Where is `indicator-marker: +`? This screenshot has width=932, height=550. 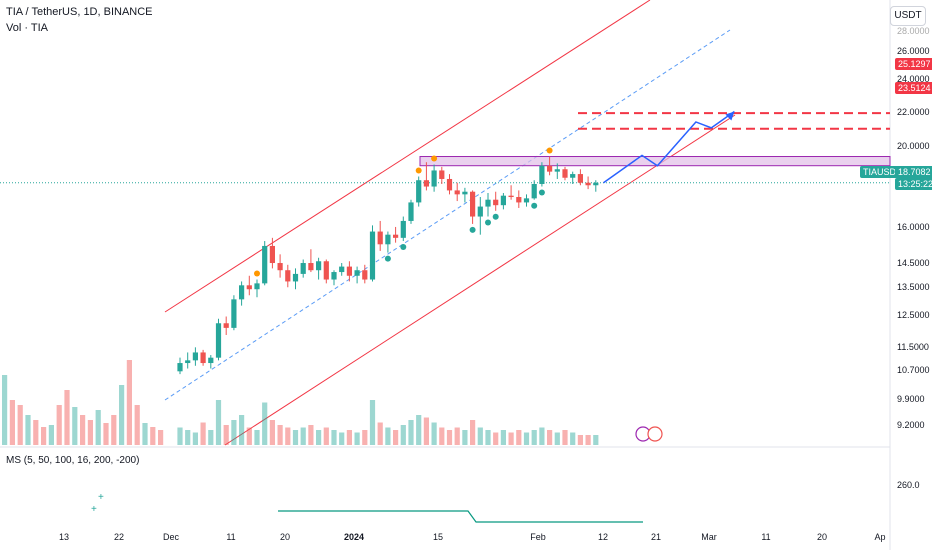
indicator-marker: + is located at coordinates (94, 509).